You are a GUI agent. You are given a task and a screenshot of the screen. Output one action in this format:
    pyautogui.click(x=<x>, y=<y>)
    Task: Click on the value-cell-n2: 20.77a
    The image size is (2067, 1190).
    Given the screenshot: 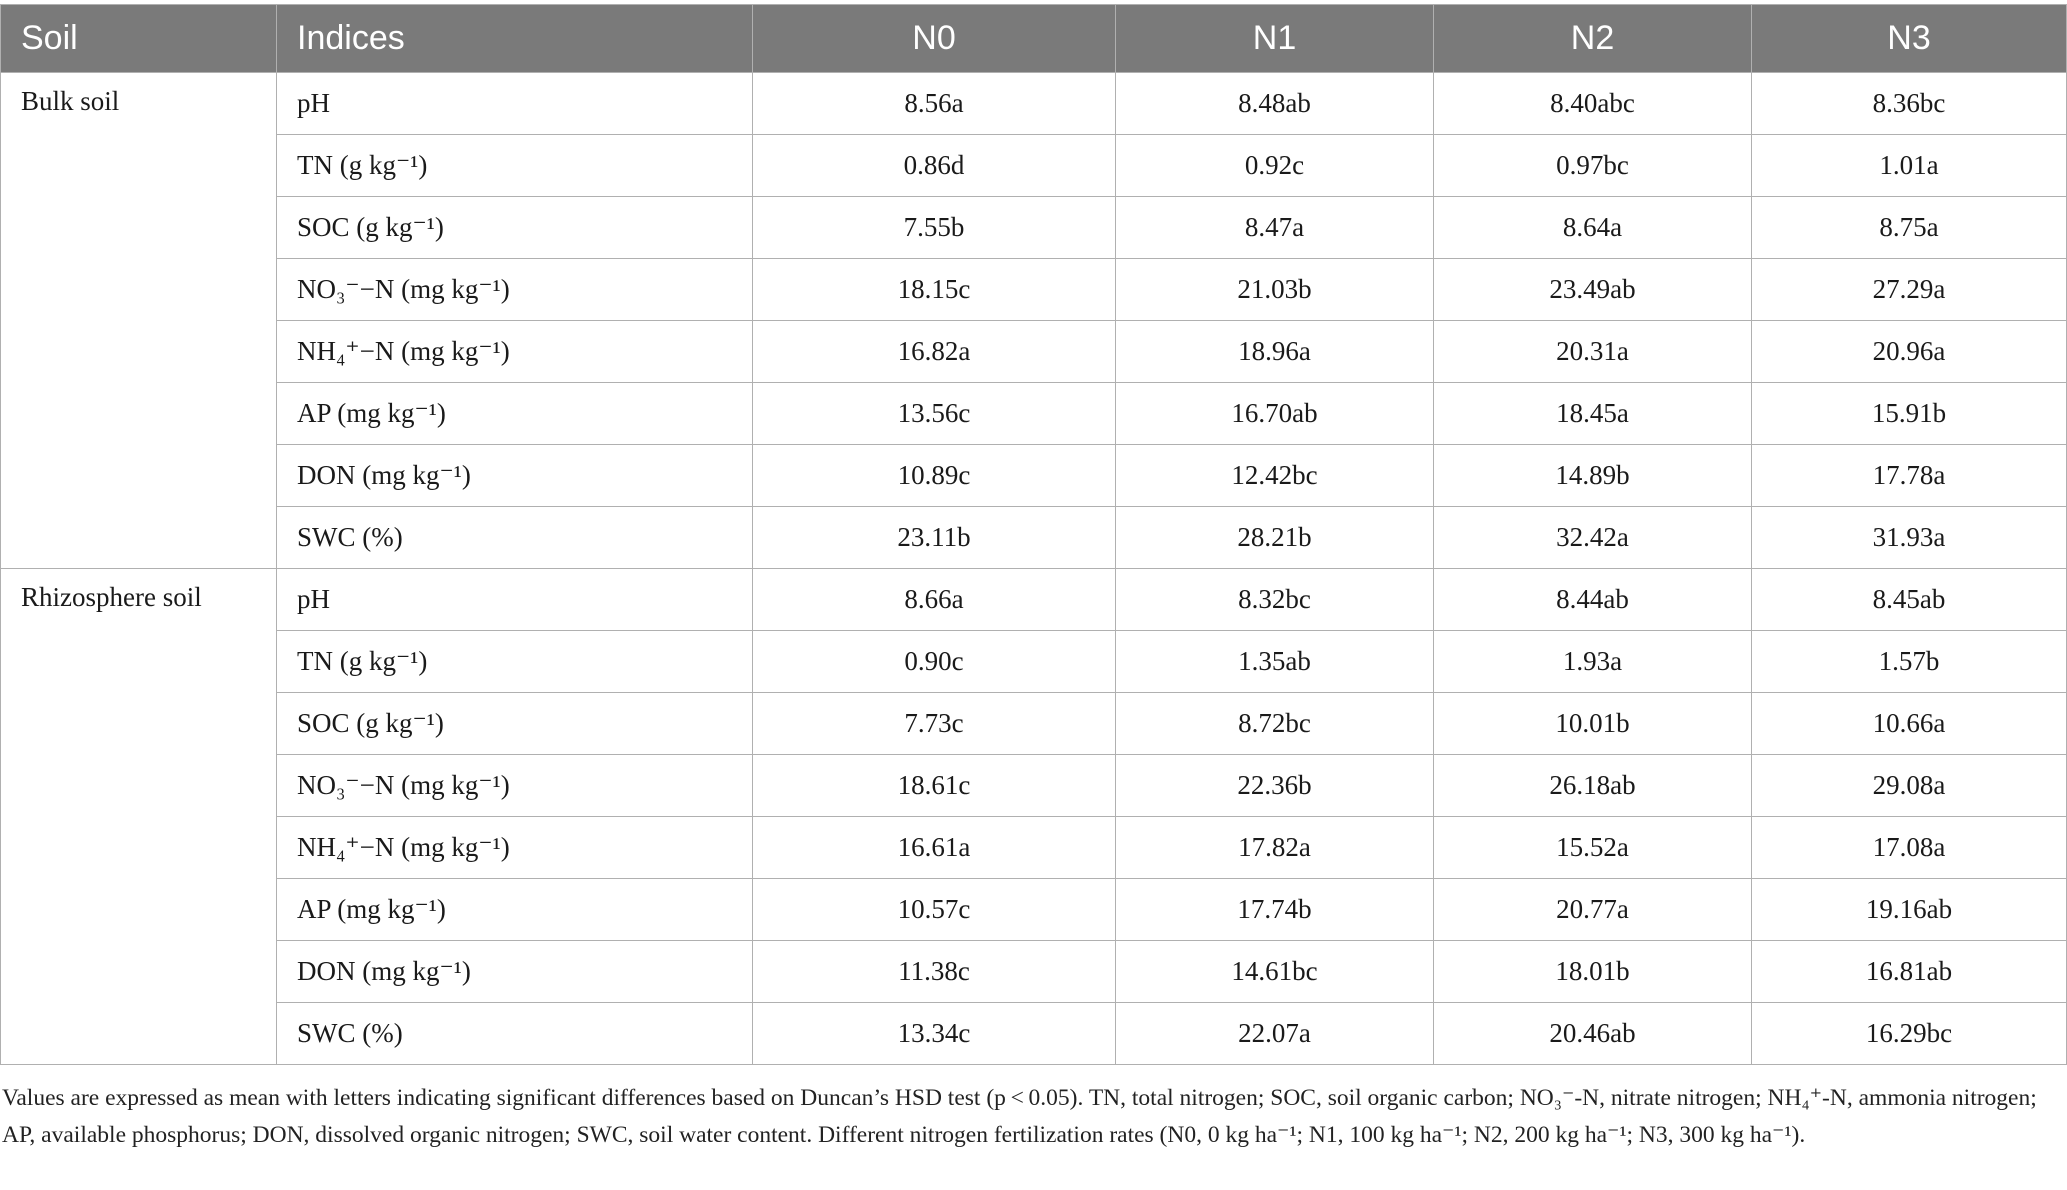 What is the action you would take?
    pyautogui.click(x=1592, y=909)
    